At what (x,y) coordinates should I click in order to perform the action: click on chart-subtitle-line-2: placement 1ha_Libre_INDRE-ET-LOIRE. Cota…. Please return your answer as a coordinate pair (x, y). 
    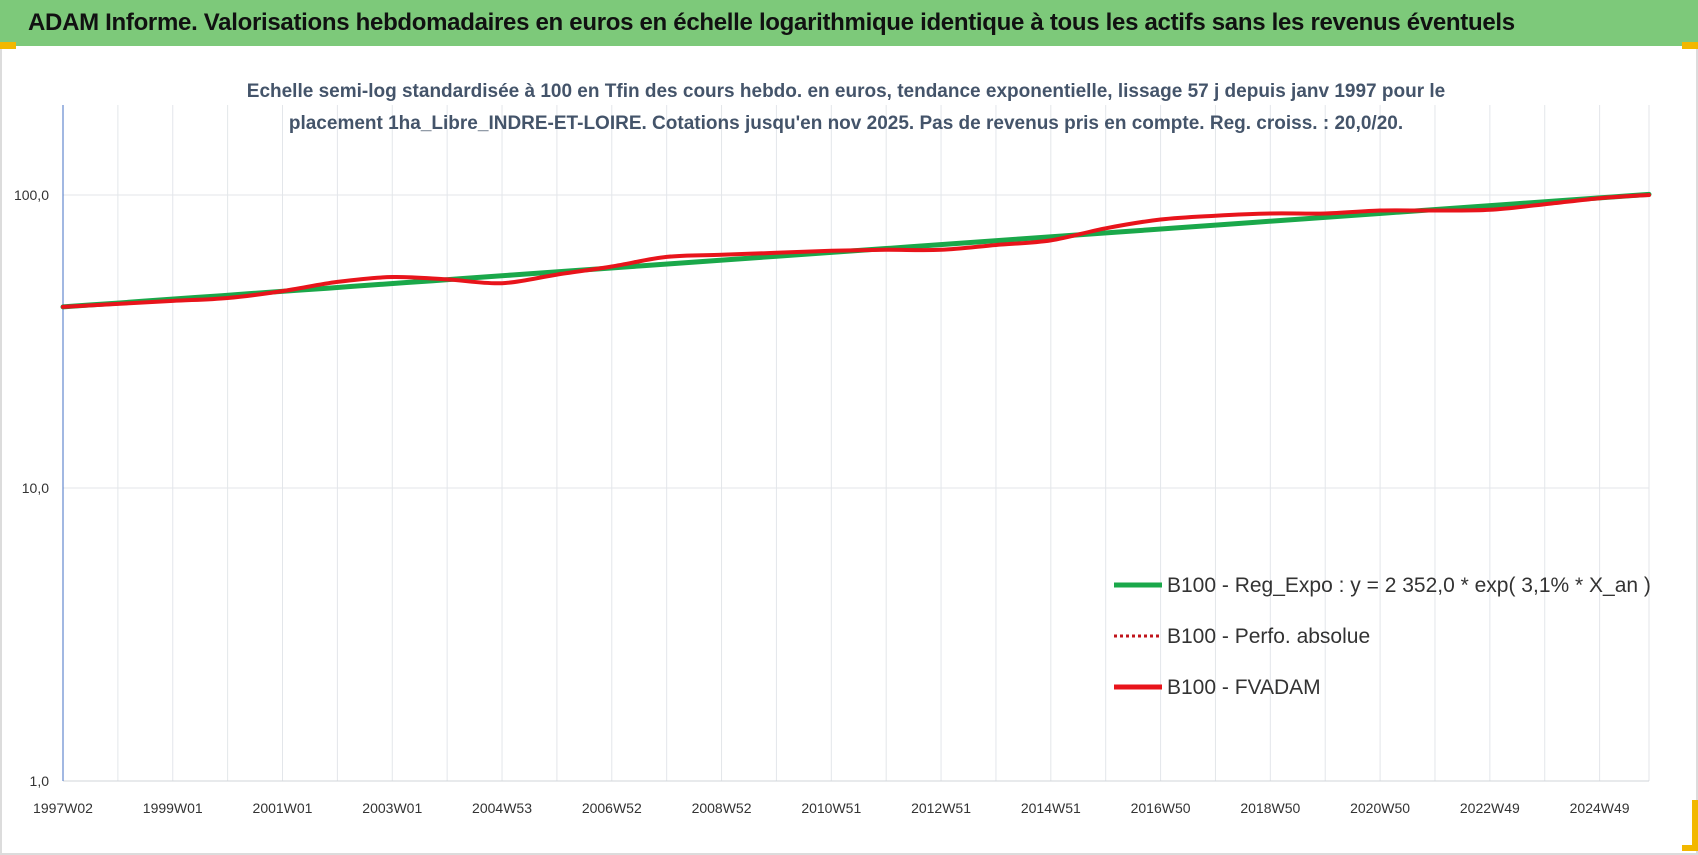
    Looking at the image, I should click on (846, 123).